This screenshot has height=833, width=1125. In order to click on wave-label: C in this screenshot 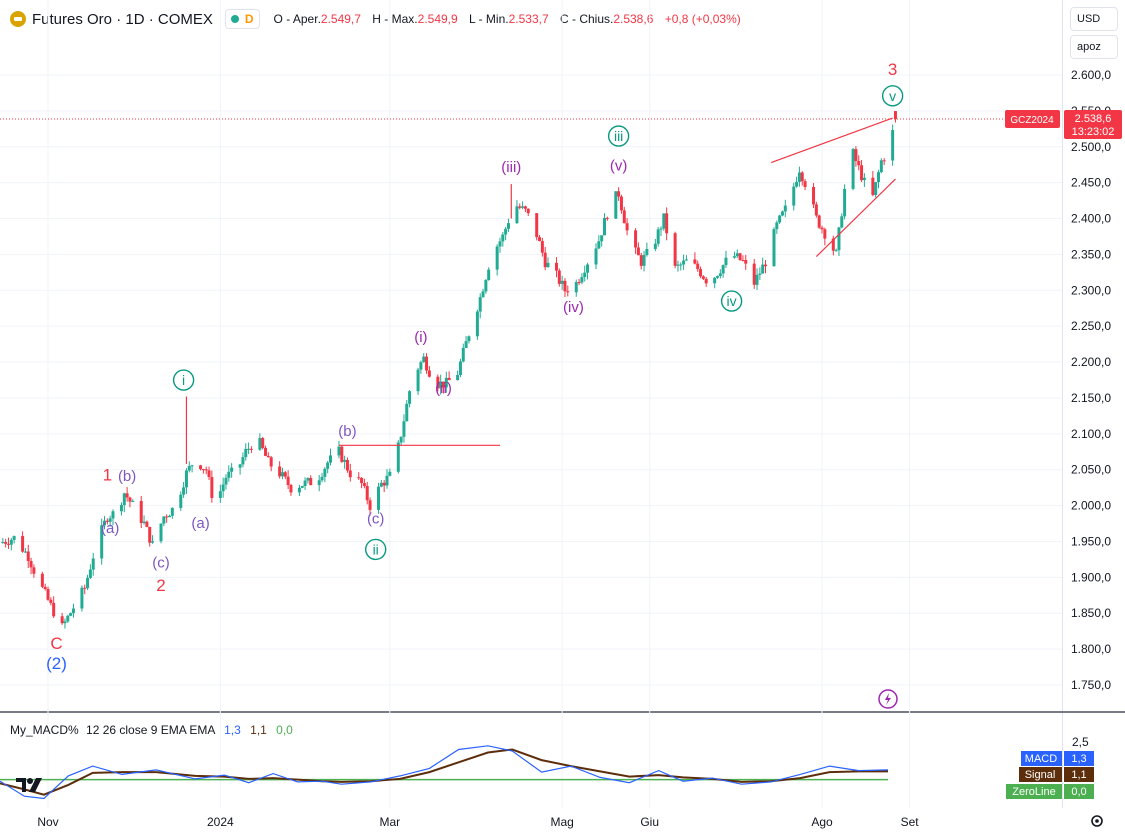, I will do `click(56, 643)`.